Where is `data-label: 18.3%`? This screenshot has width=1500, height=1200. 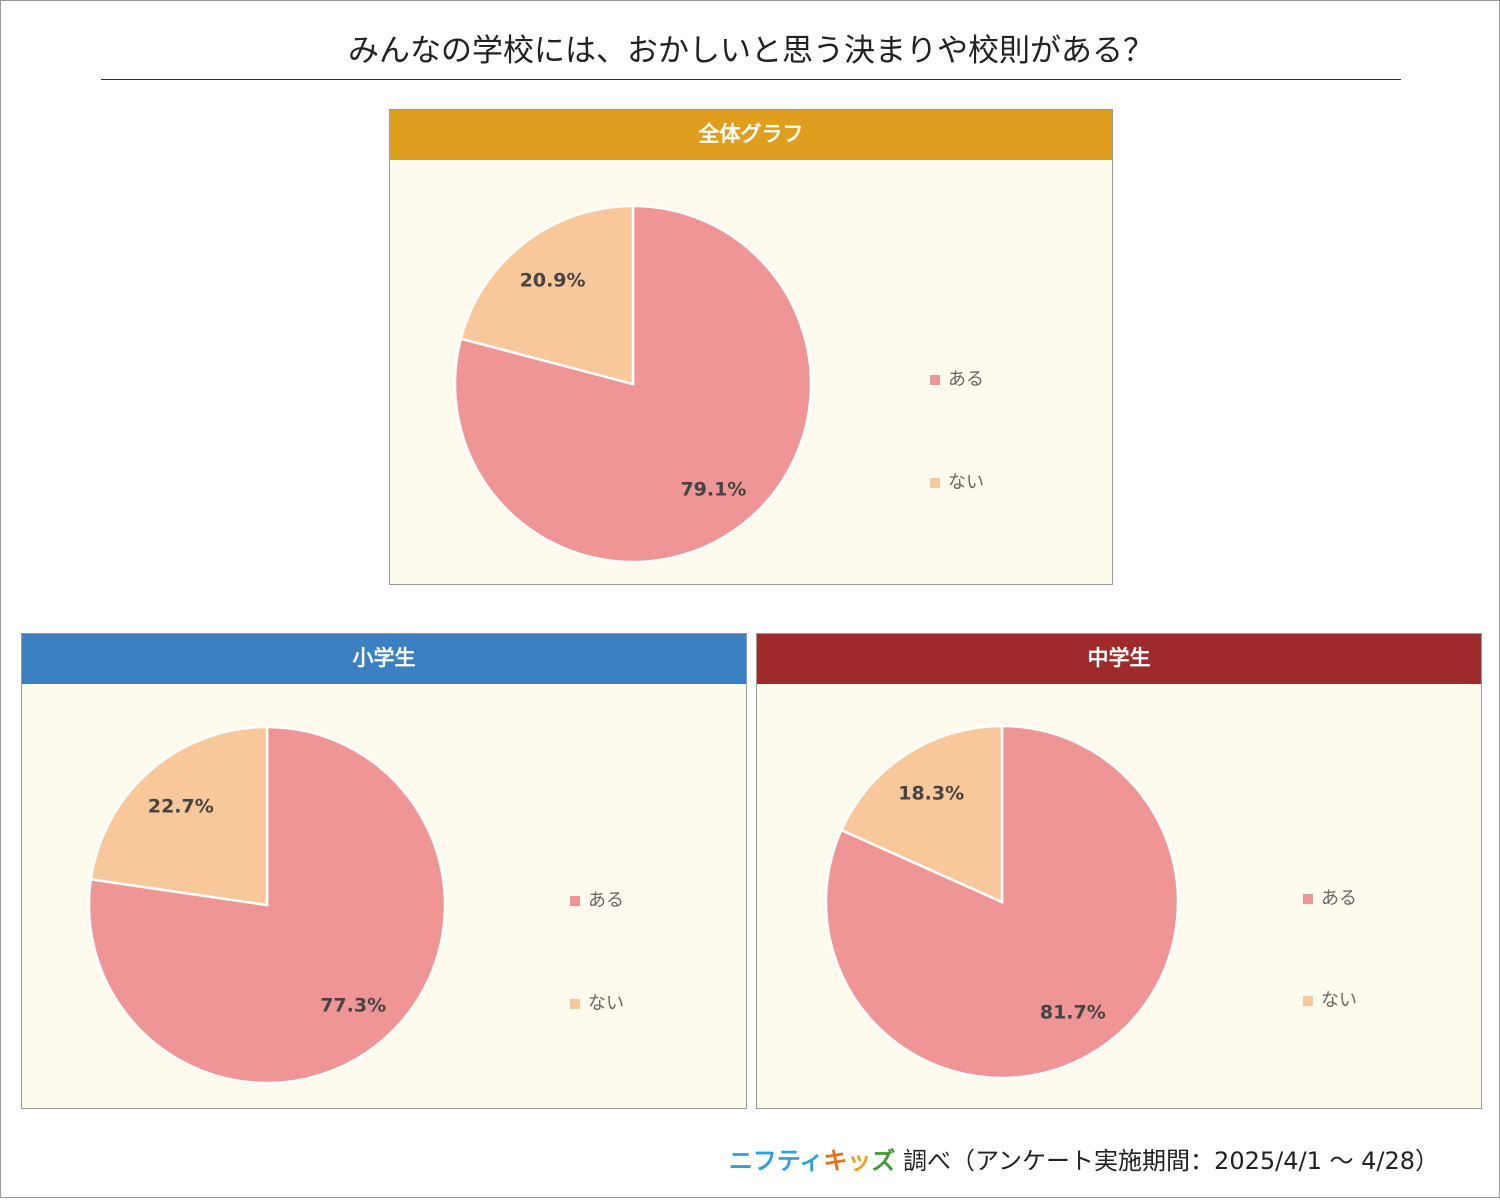 data-label: 18.3% is located at coordinates (931, 794).